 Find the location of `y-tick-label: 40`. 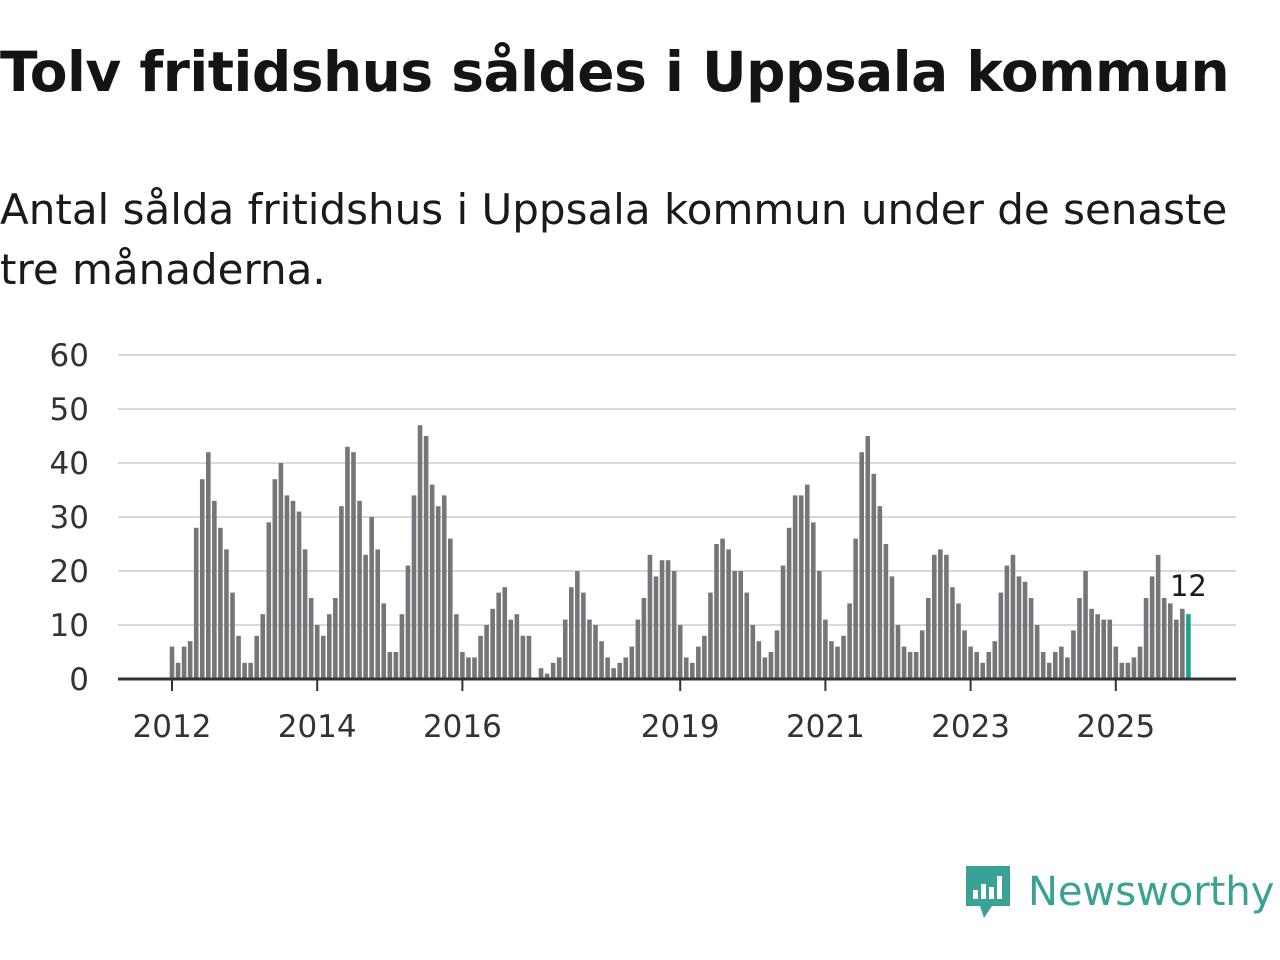

y-tick-label: 40 is located at coordinates (69, 464).